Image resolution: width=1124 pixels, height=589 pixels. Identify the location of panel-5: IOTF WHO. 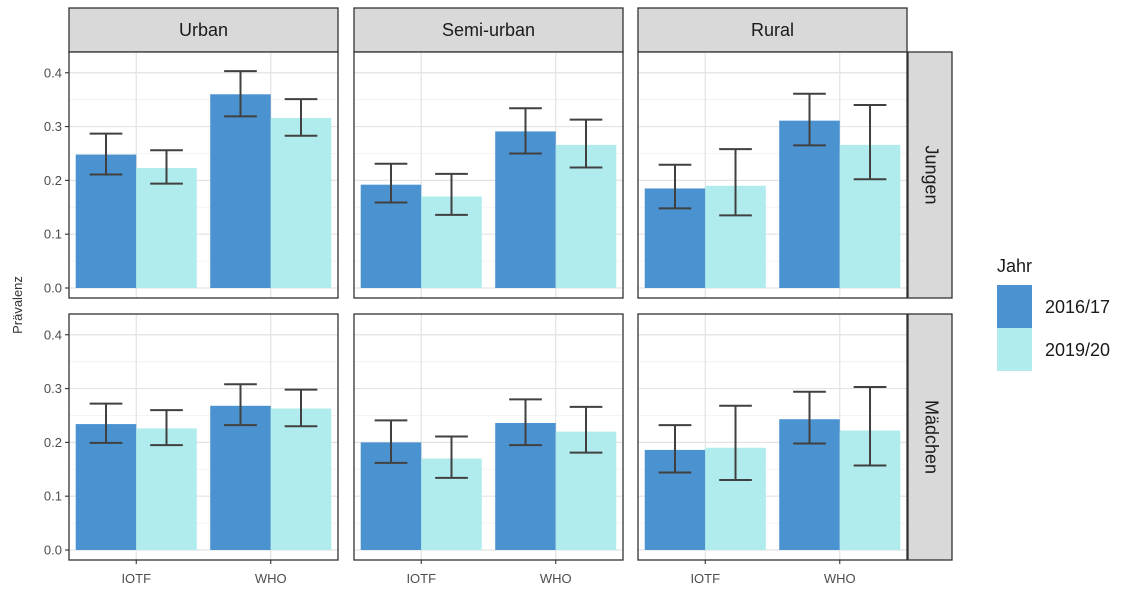
(772, 449).